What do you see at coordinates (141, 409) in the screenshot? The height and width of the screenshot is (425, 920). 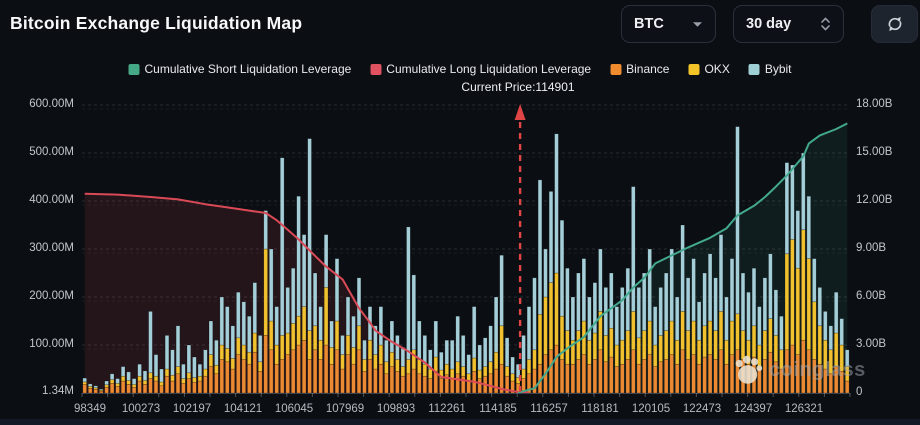 I see `x-axis-label: 100273` at bounding box center [141, 409].